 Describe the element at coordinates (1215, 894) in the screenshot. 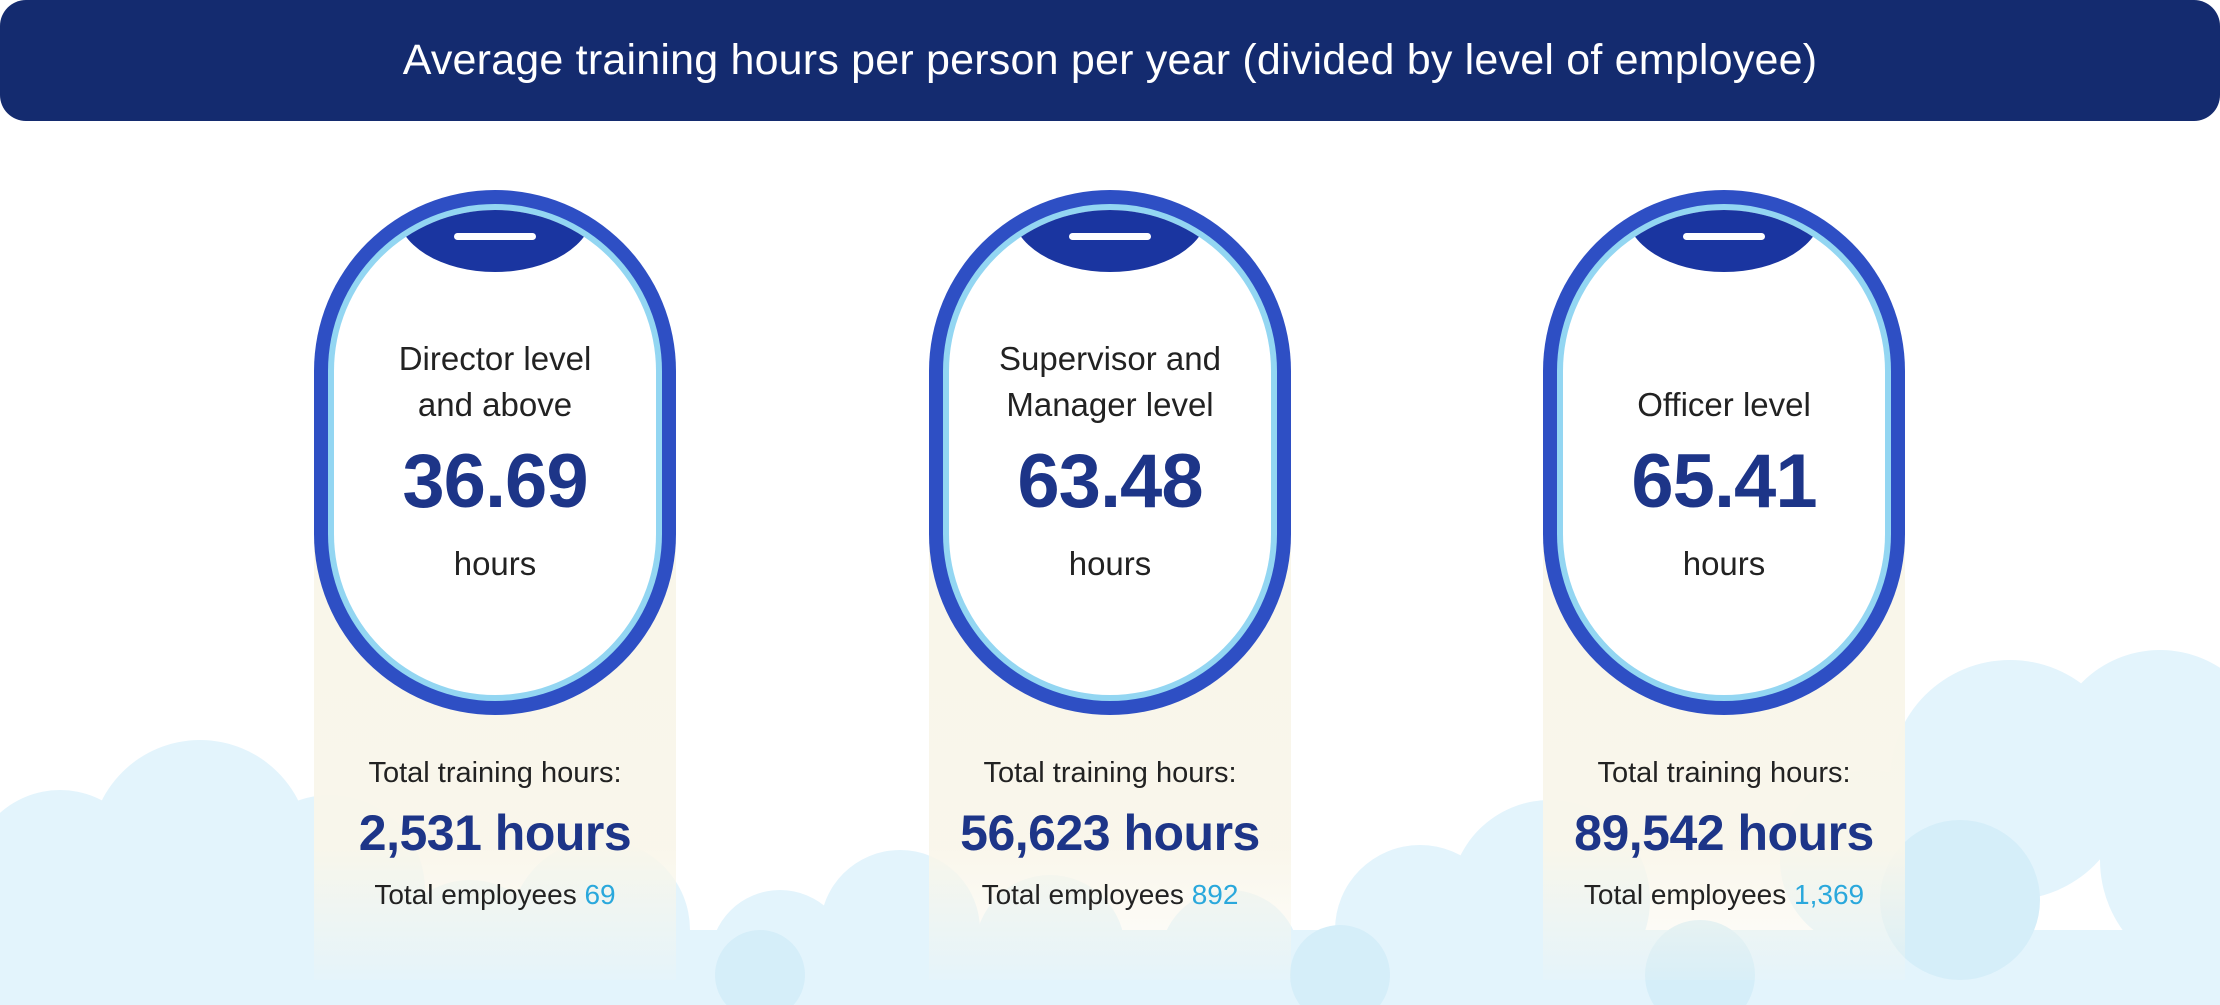

I see `total-employees-count: 892` at that location.